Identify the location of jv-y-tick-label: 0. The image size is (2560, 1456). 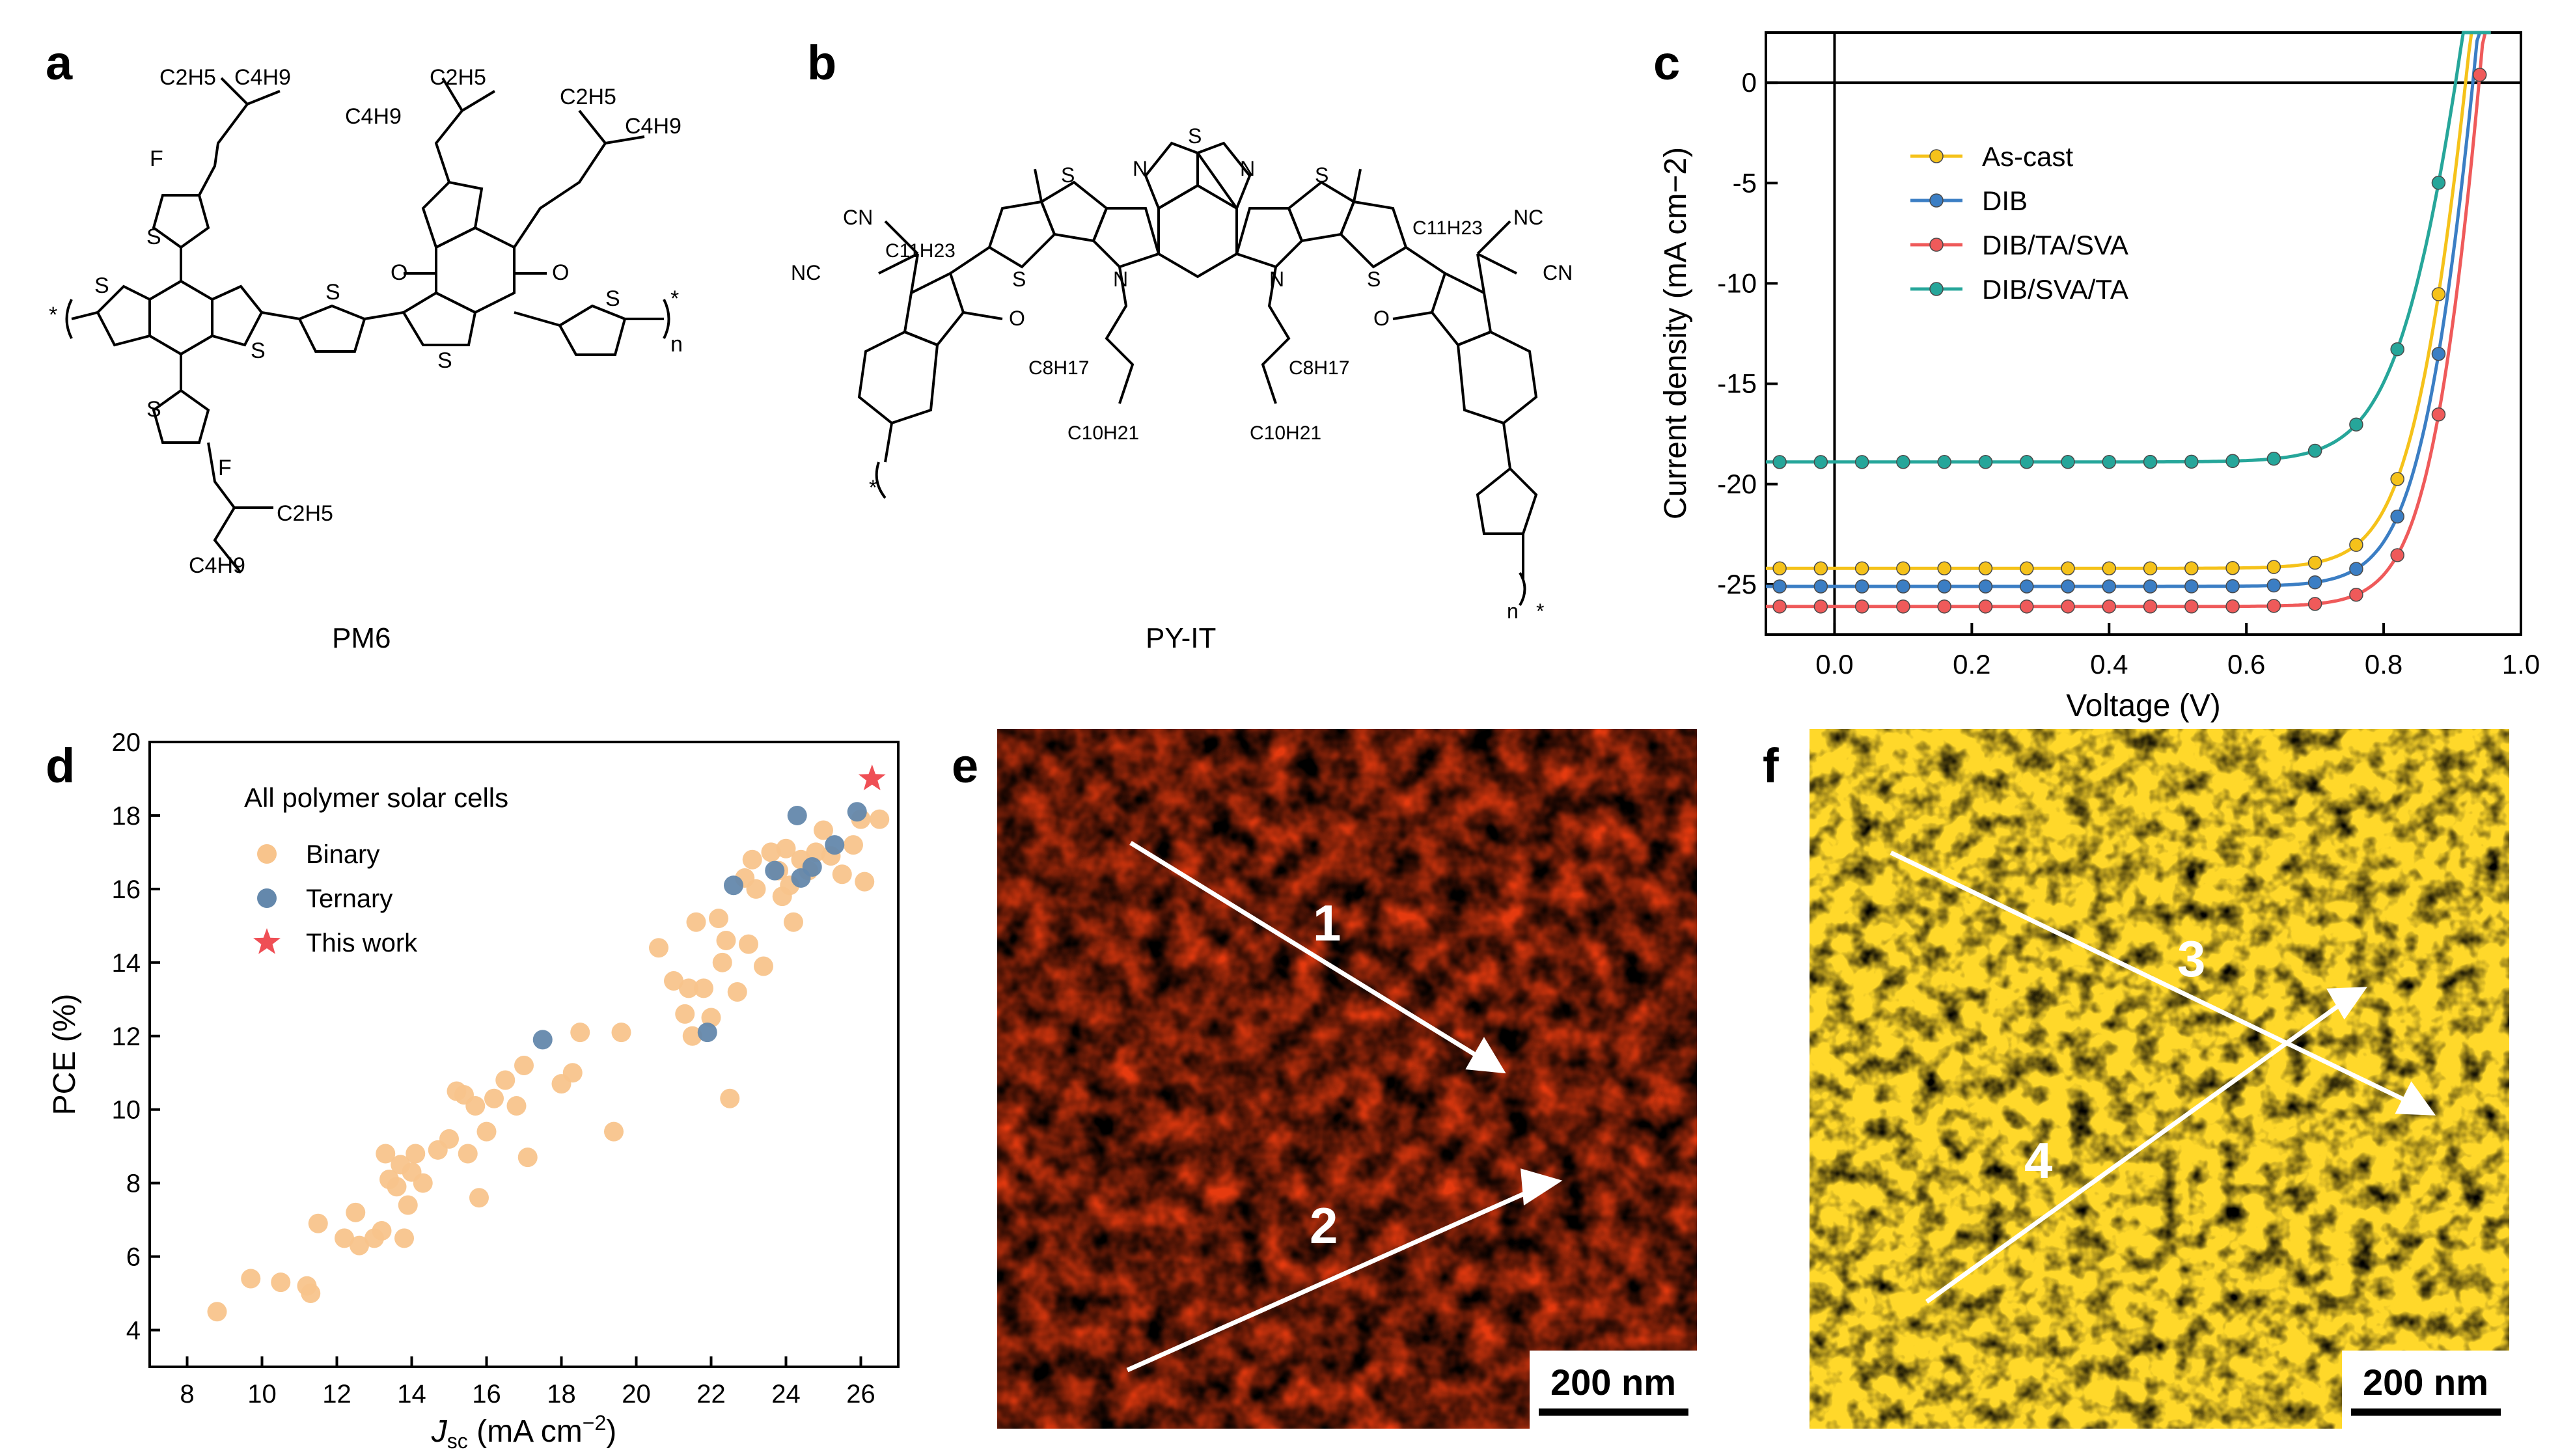
(1749, 83).